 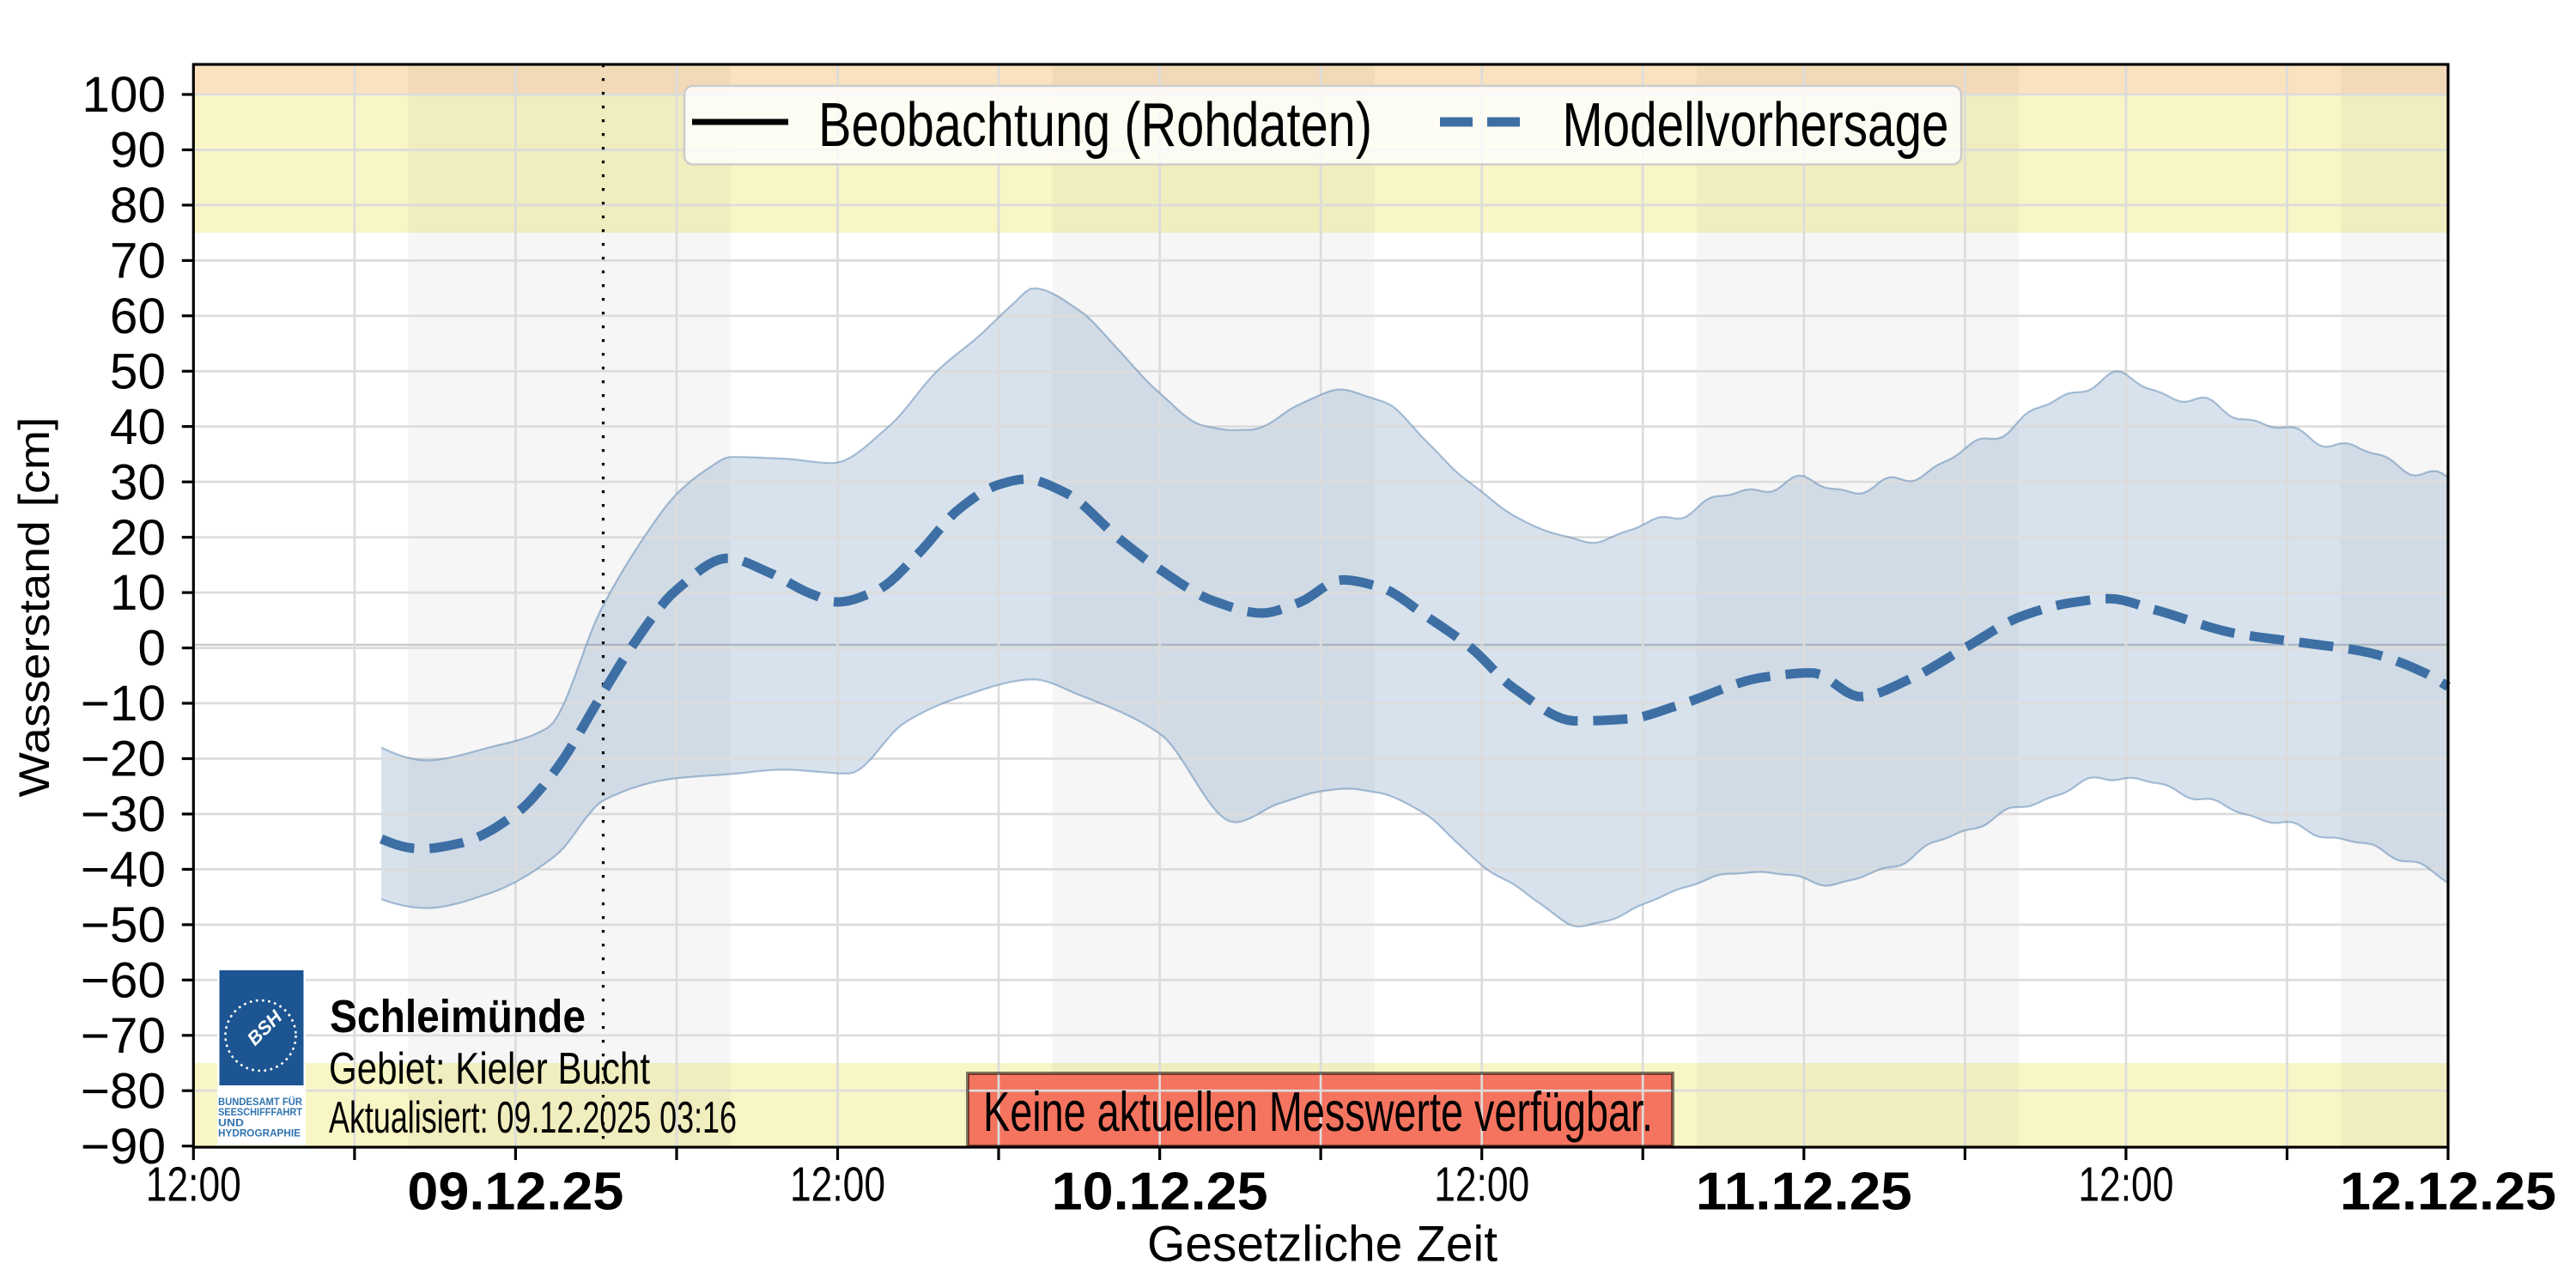 What do you see at coordinates (124, 95) in the screenshot?
I see `svg-text: 100` at bounding box center [124, 95].